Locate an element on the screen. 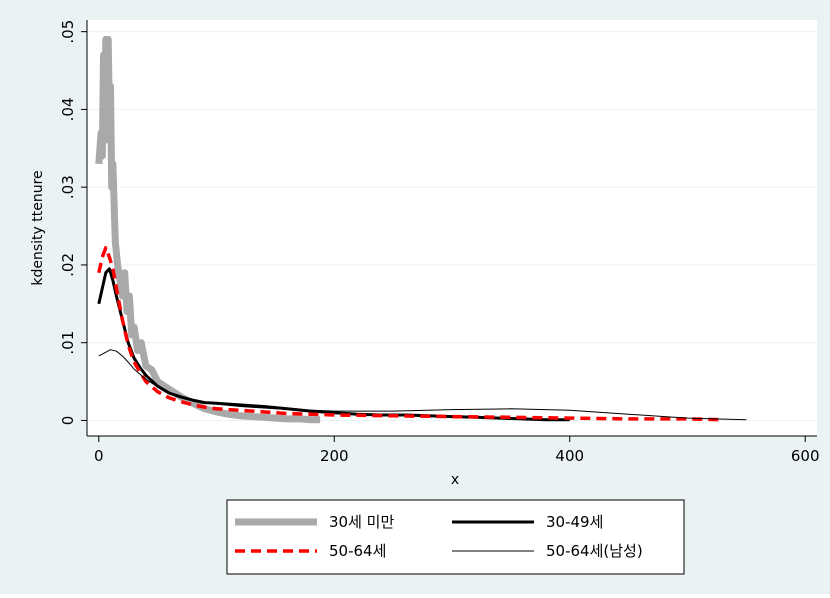 The width and height of the screenshot is (830, 598). x-axis-title: x is located at coordinates (455, 480).